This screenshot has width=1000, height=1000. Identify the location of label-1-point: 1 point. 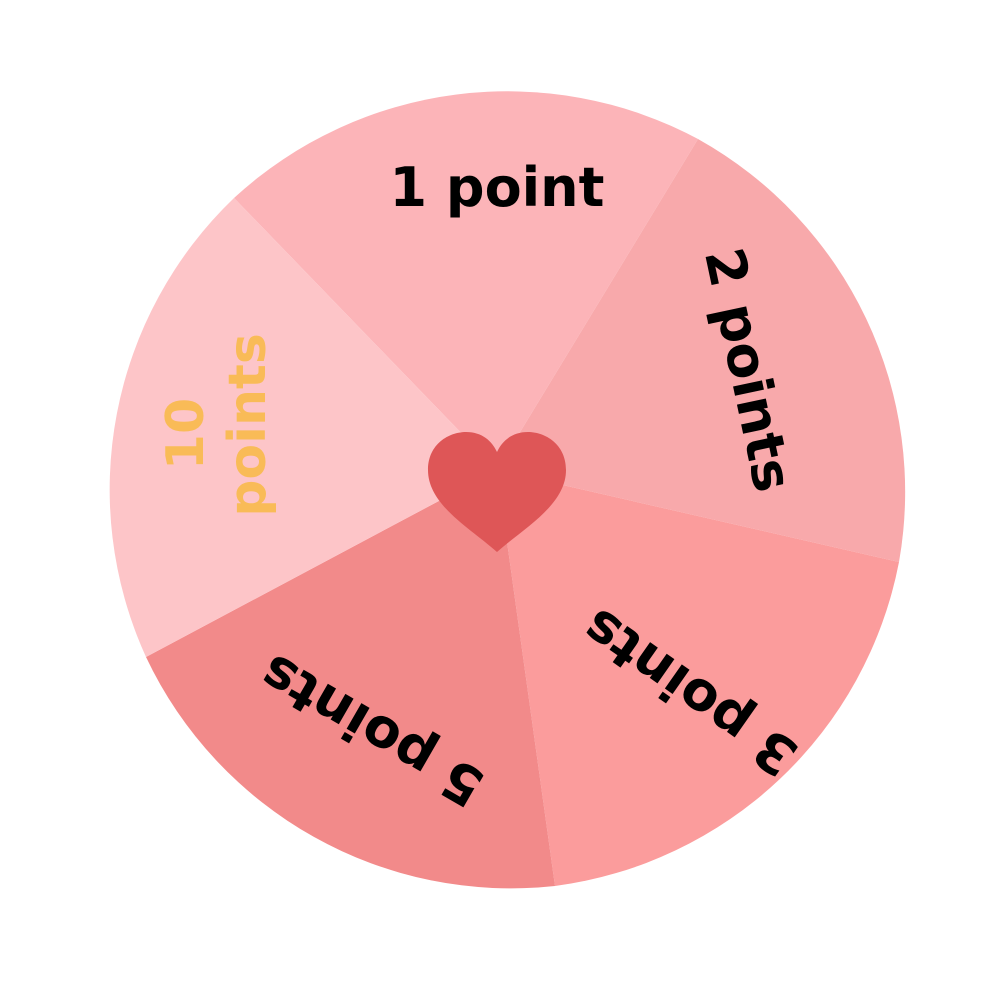
(497, 187).